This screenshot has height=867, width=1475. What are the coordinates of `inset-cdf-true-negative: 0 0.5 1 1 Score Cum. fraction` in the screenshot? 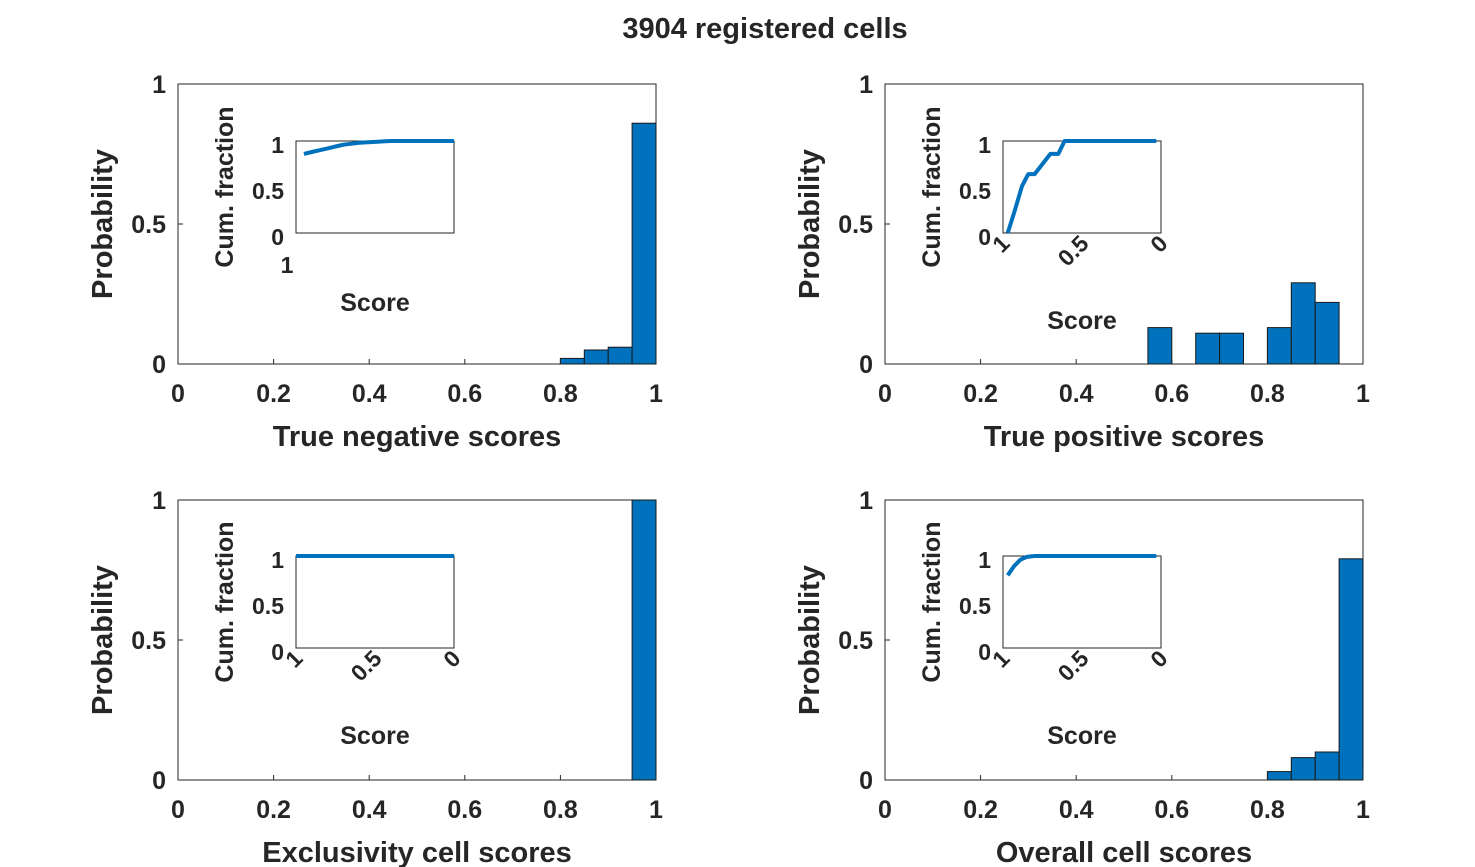 It's located at (333, 211).